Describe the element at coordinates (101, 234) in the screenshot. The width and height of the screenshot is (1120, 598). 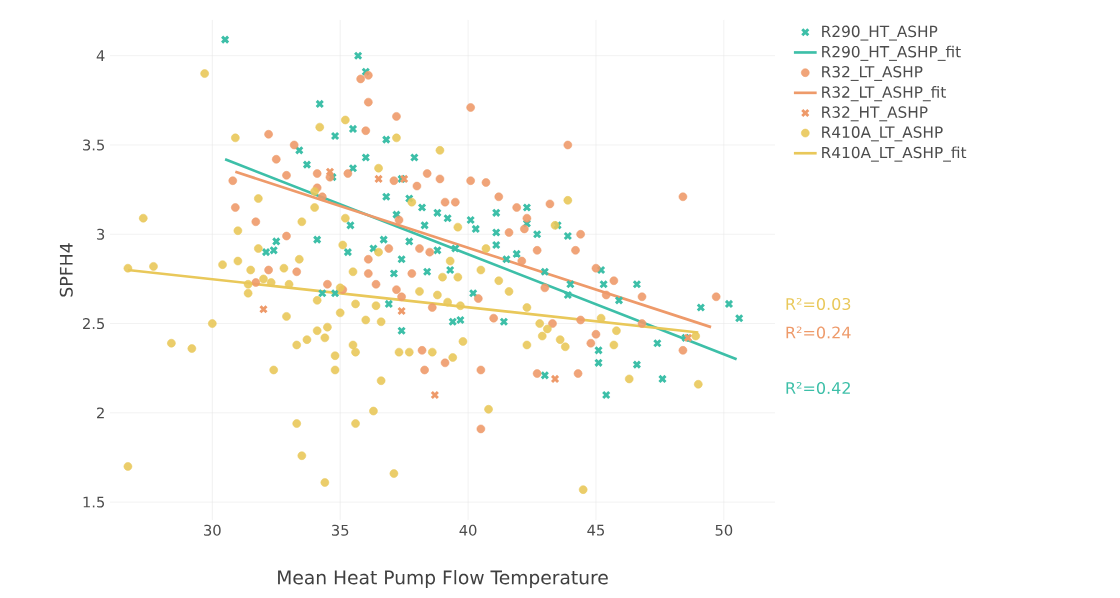
I see `y-tick-label: 3` at that location.